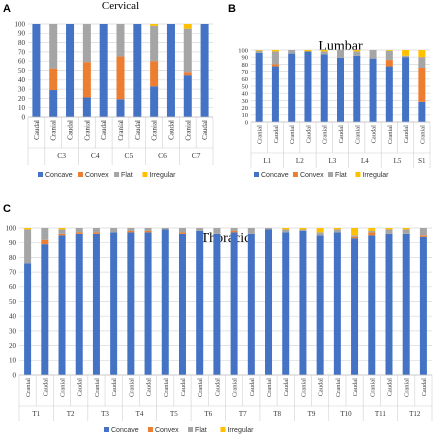 The height and width of the screenshot is (440, 436). Describe the element at coordinates (162, 155) in the screenshot. I see `group-label: C6` at that location.